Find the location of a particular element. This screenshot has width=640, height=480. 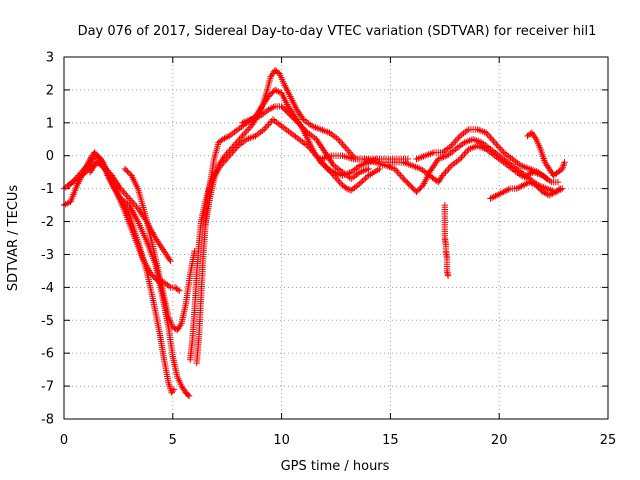

series-track-h is located at coordinates (306, 147).